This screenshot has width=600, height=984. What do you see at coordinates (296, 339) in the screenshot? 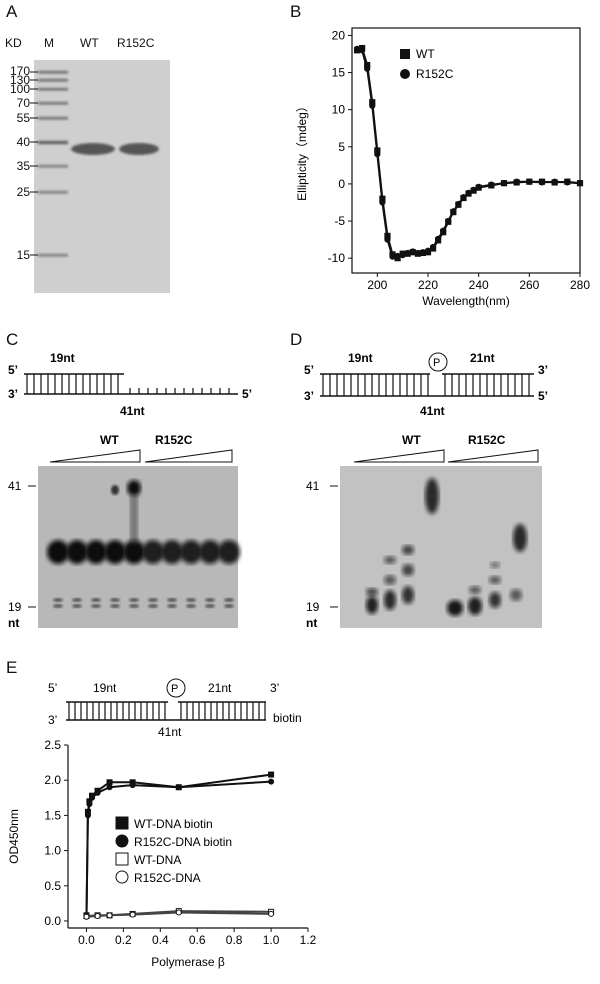
I see `panel-d-label: D` at bounding box center [296, 339].